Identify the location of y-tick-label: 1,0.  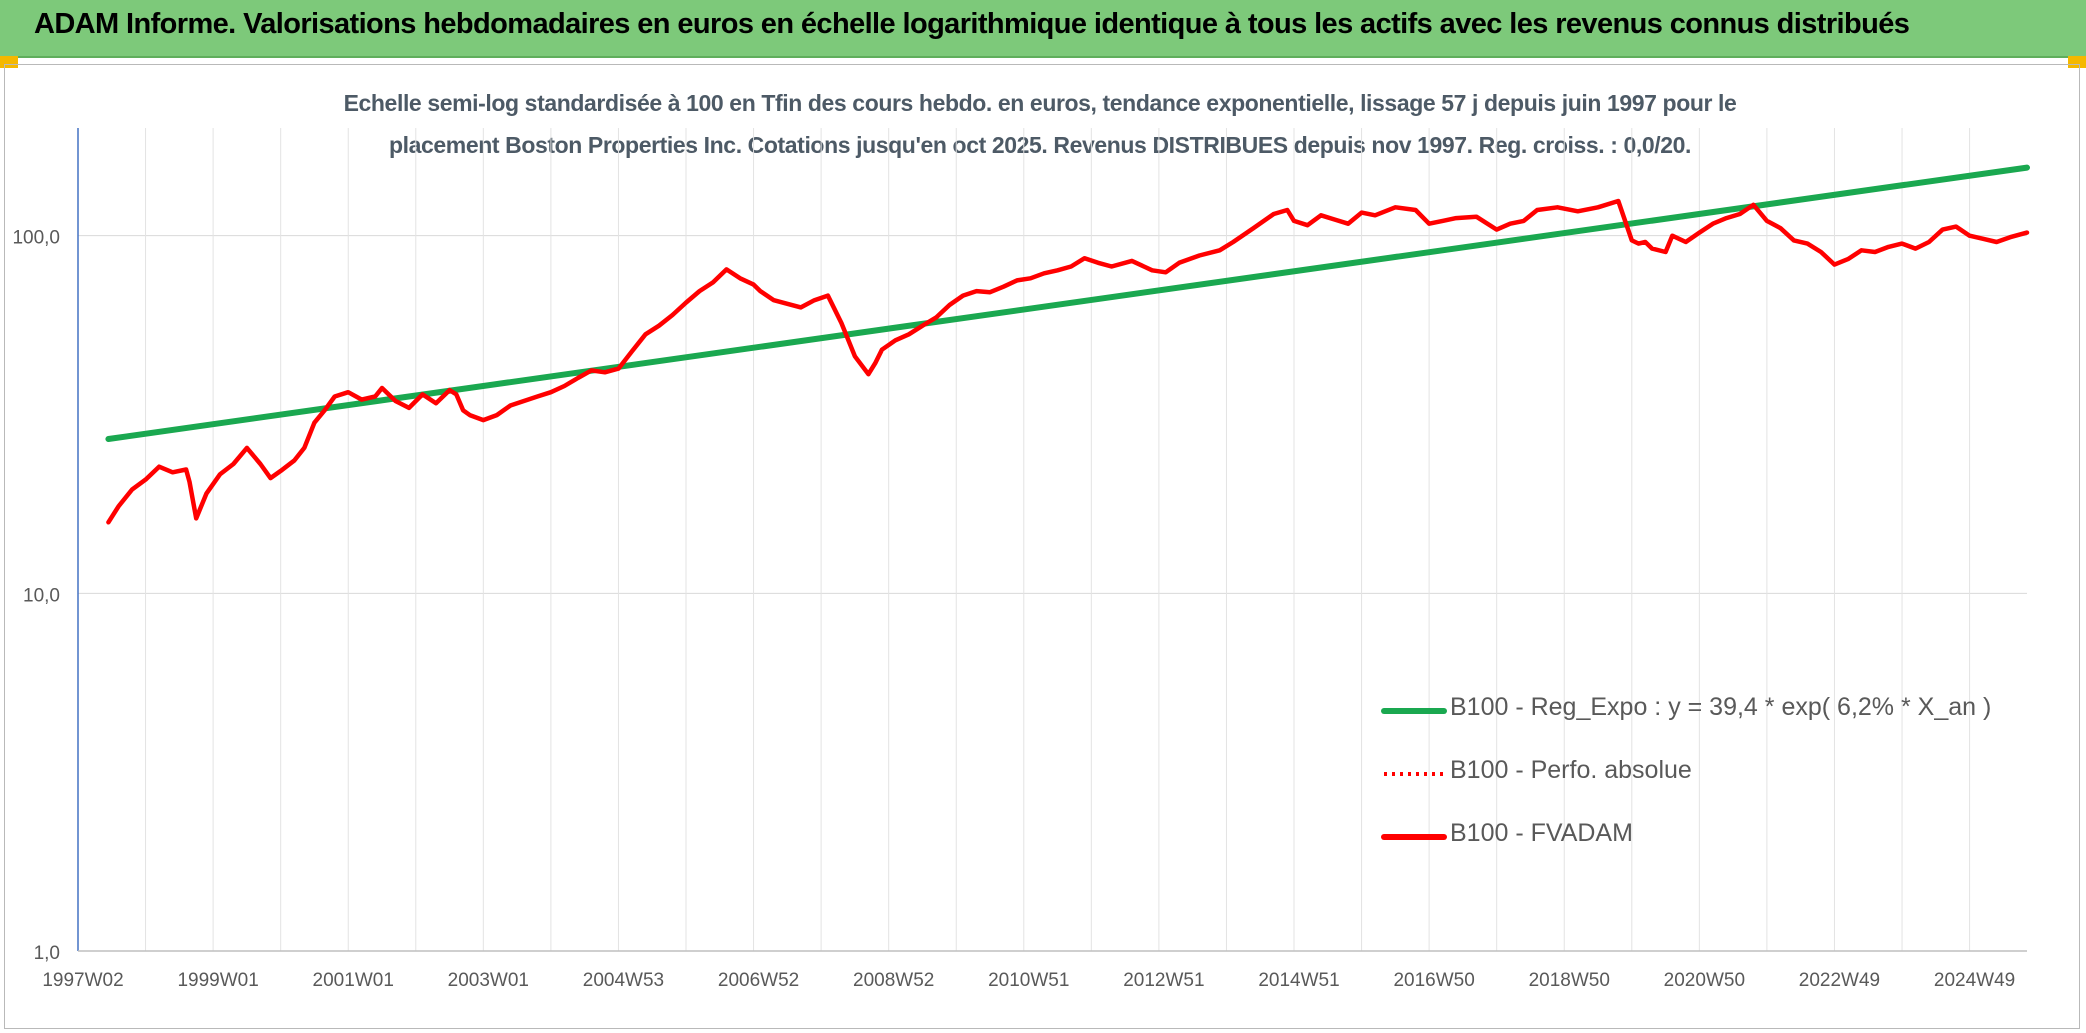
(47, 953).